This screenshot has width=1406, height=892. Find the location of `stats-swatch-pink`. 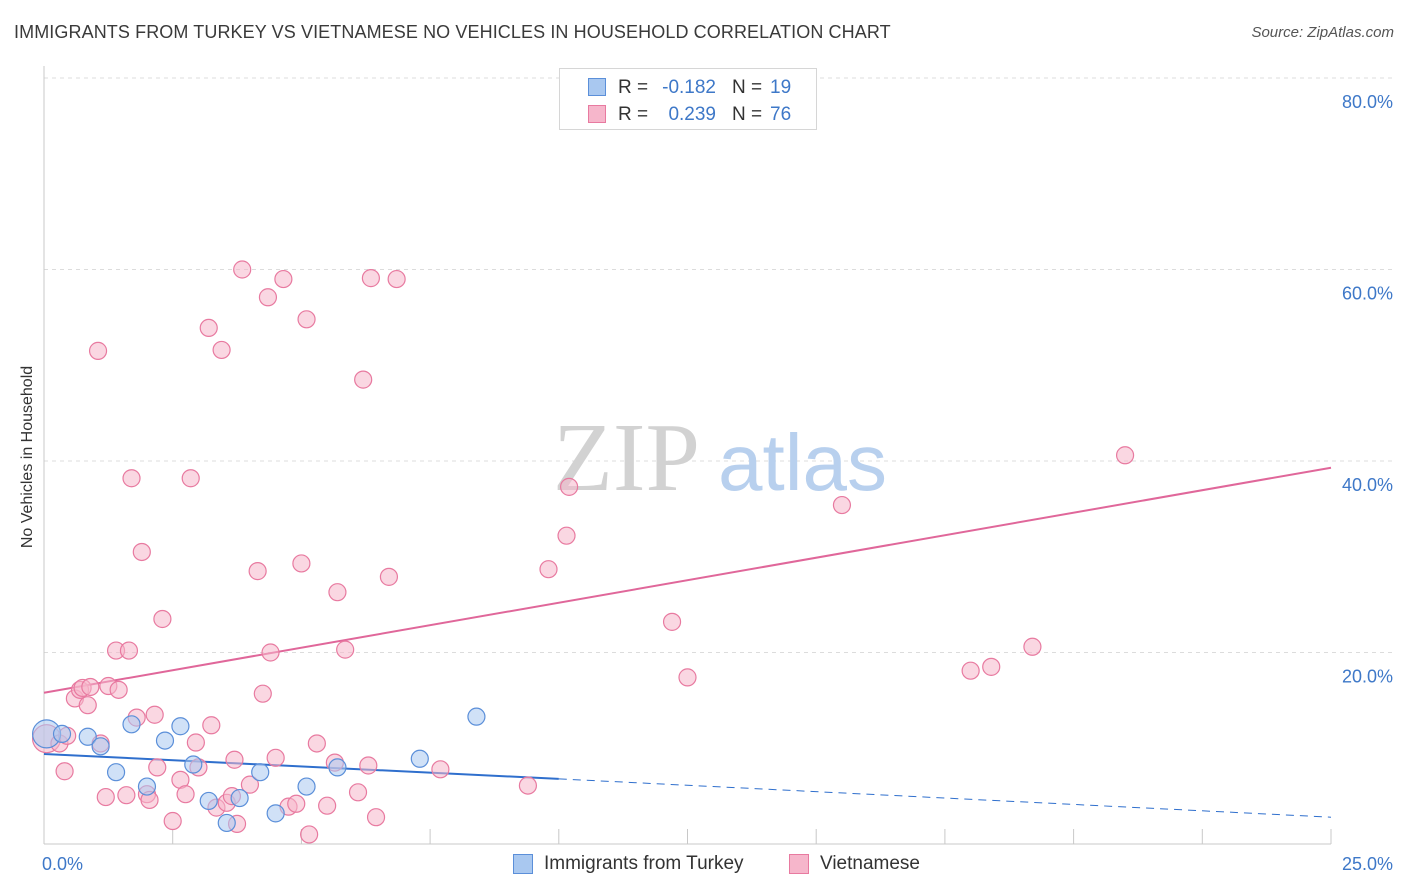

stats-swatch-pink is located at coordinates (597, 114).